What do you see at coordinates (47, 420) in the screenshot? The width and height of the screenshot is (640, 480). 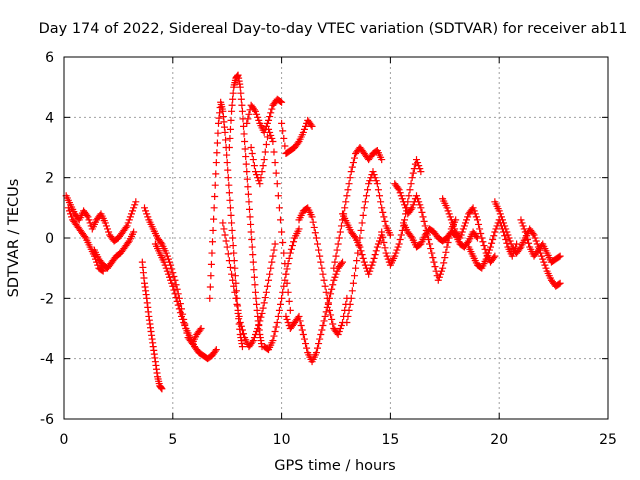 I see `y-tick-label: -6` at bounding box center [47, 420].